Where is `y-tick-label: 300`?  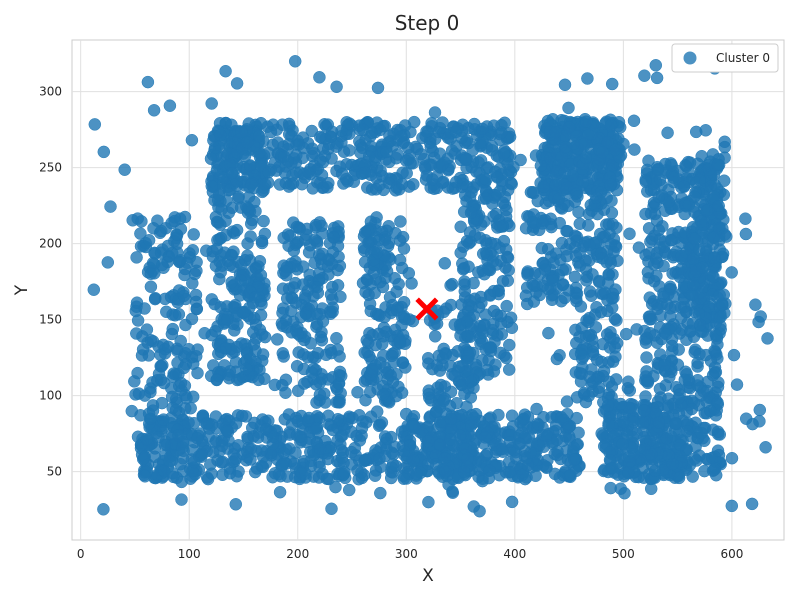
y-tick-label: 300 is located at coordinates (50, 92).